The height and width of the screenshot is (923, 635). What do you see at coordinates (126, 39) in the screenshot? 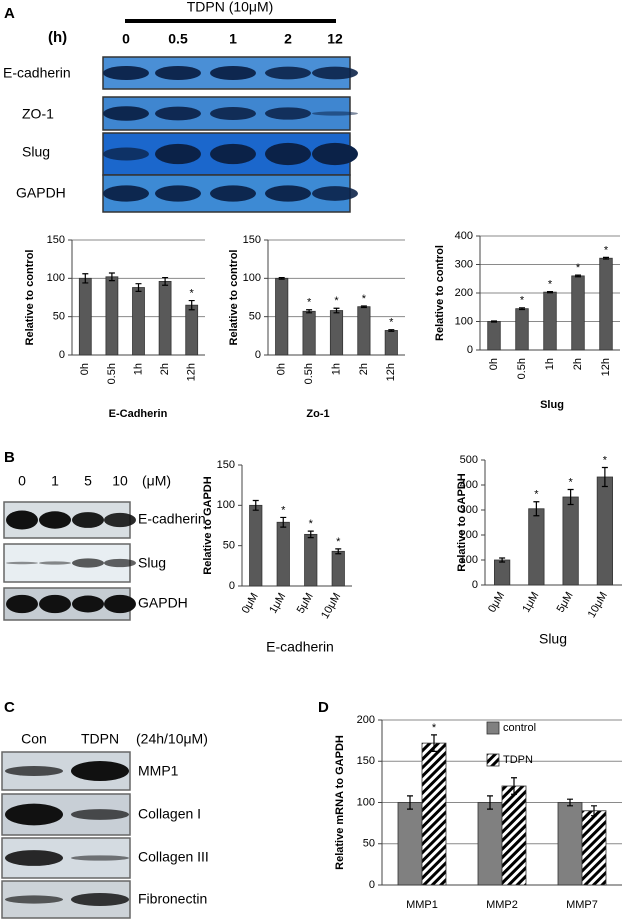
I see `lane-label: 0` at bounding box center [126, 39].